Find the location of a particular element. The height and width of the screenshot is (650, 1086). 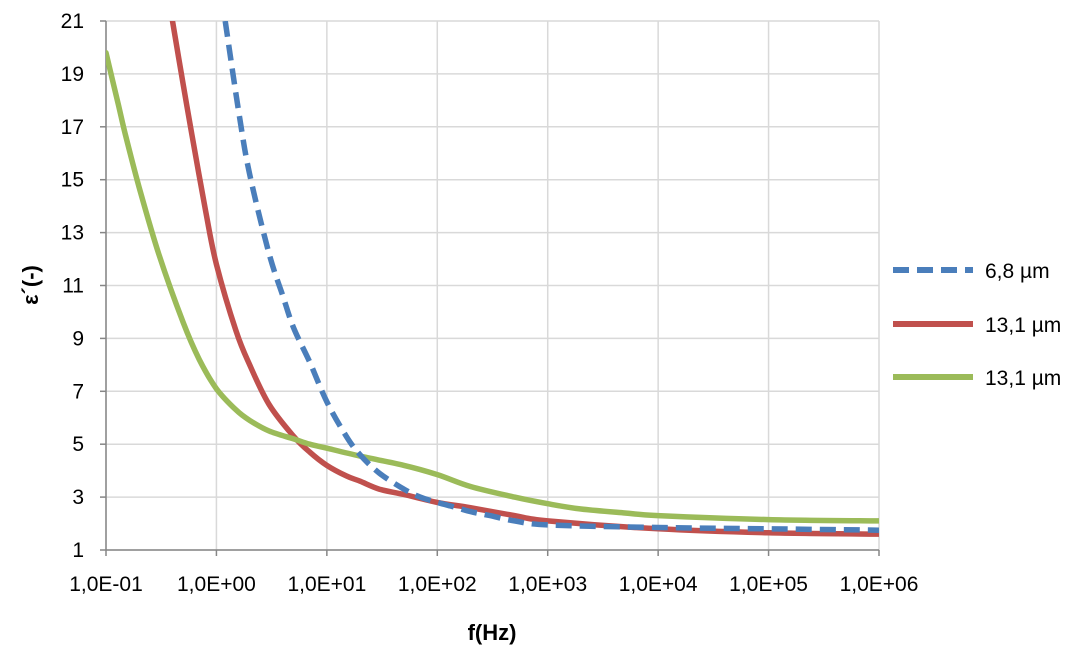

y-tick-label: 11 is located at coordinates (73, 286).